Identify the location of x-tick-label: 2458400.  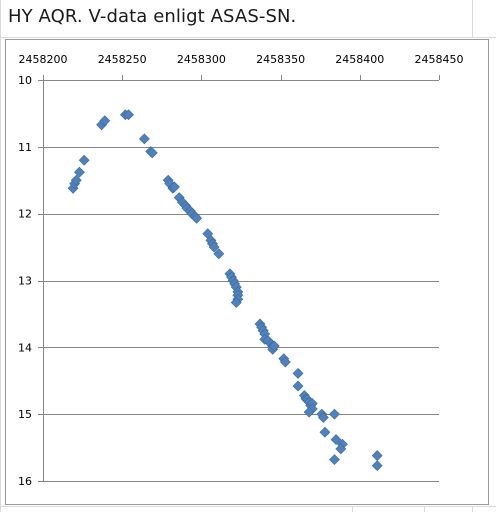
(359, 59).